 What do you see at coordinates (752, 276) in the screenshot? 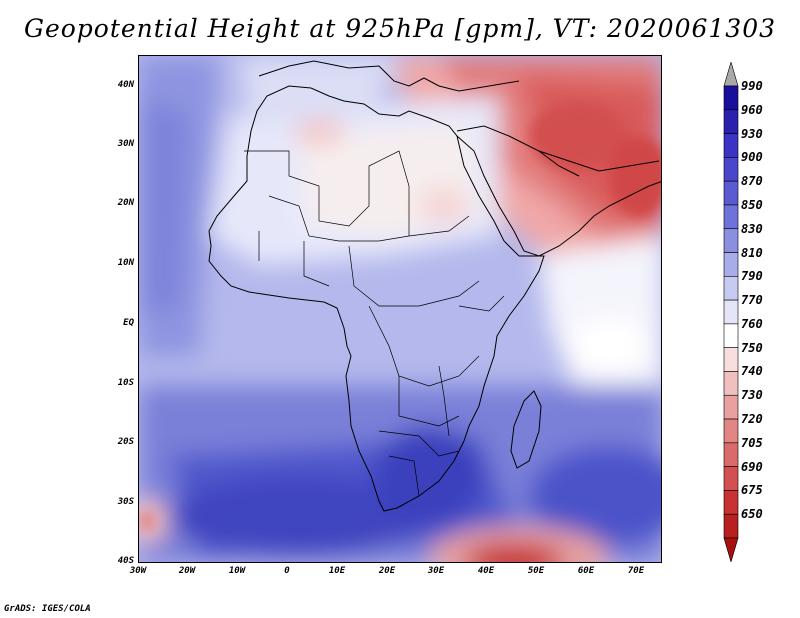
I see `colorbar-level-label: 790` at bounding box center [752, 276].